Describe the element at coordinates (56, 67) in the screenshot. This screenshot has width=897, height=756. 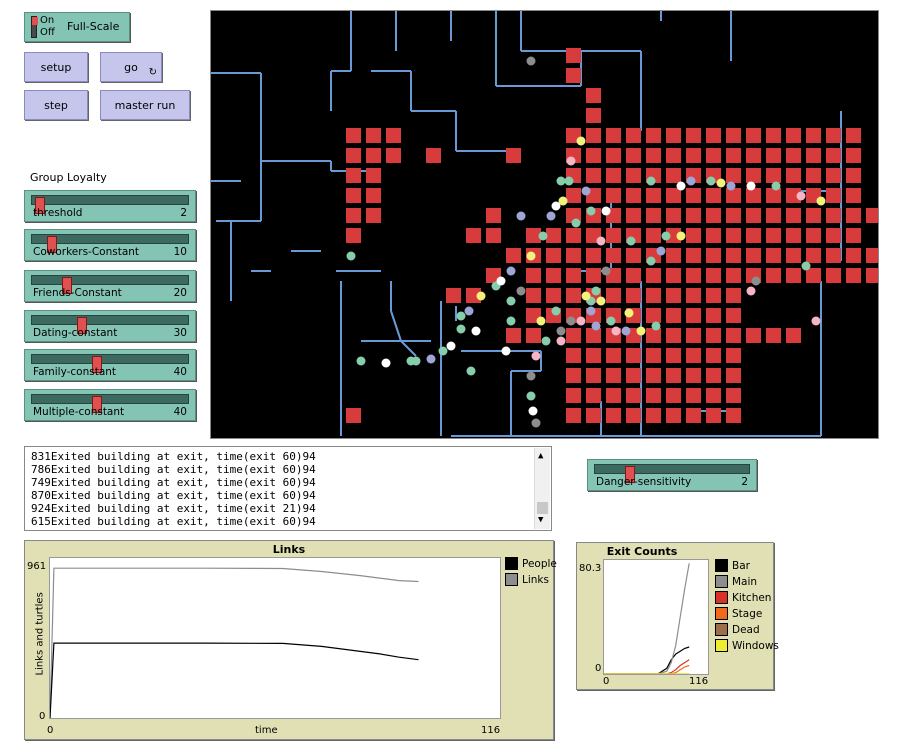
I see `setup-button: setup` at that location.